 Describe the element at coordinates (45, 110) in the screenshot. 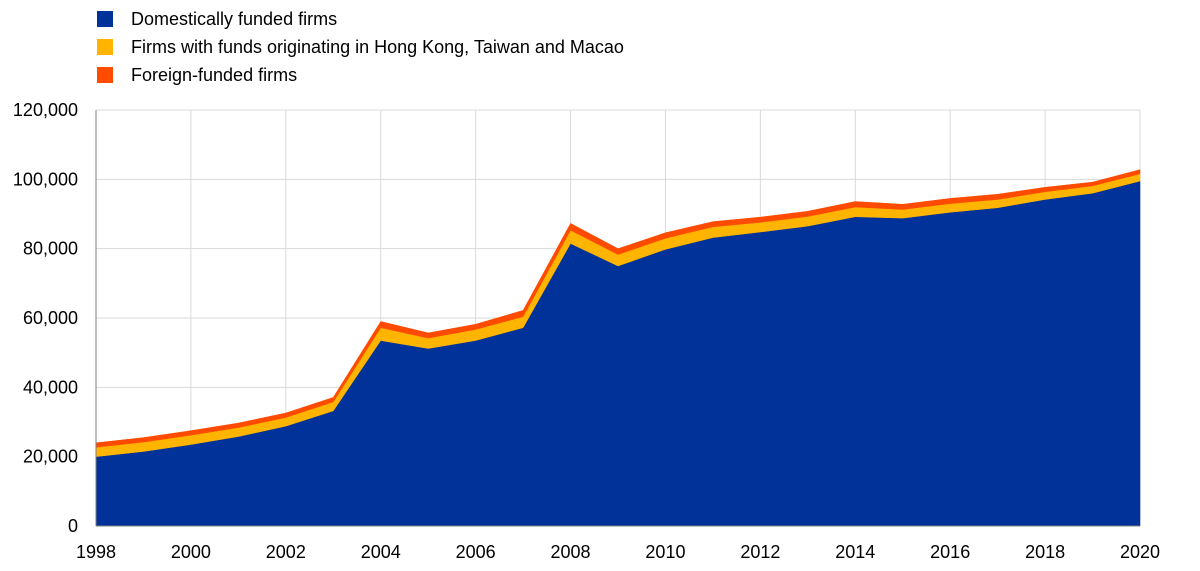

I see `y-tick-label: 120,000` at that location.